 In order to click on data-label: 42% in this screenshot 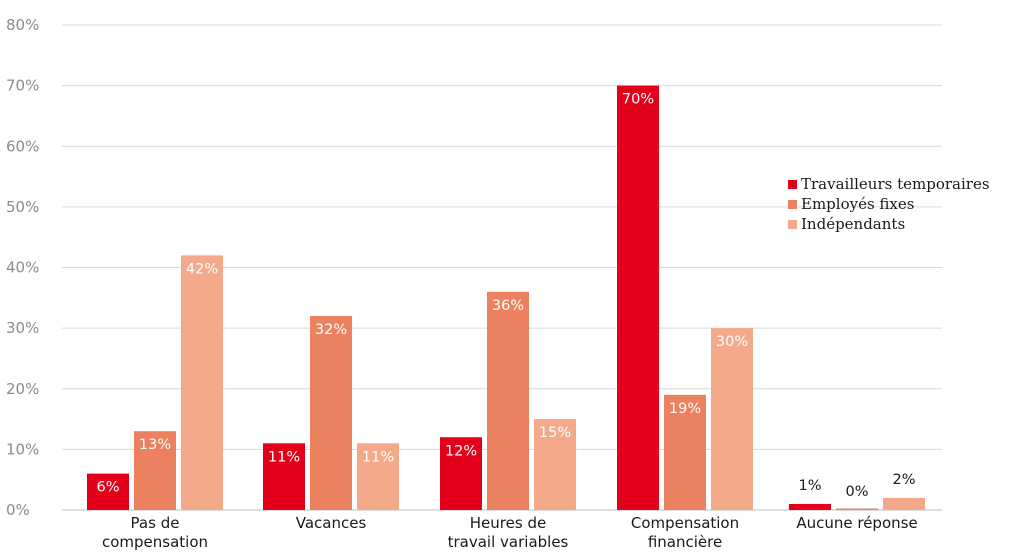, I will do `click(202, 269)`.